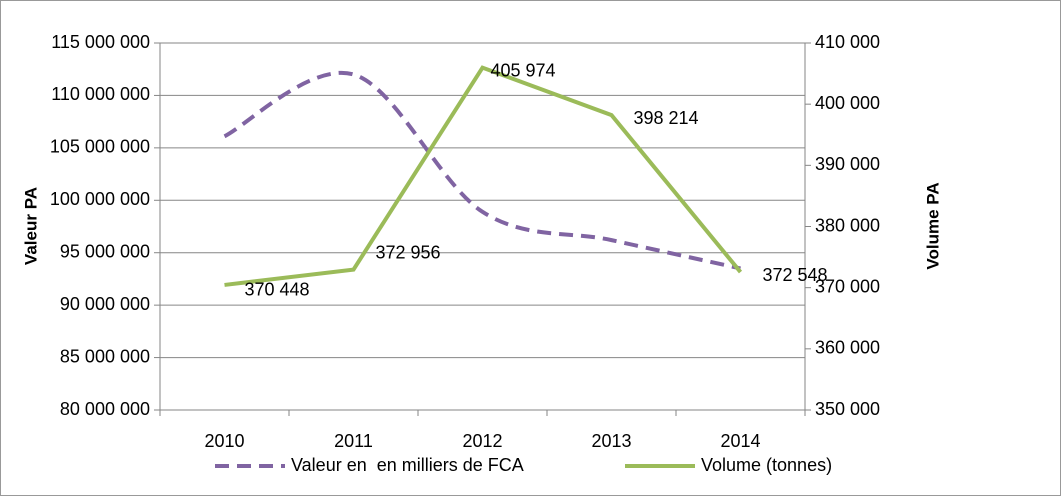 The height and width of the screenshot is (497, 1062). What do you see at coordinates (847, 225) in the screenshot?
I see `y2-tick-label: 380 000` at bounding box center [847, 225].